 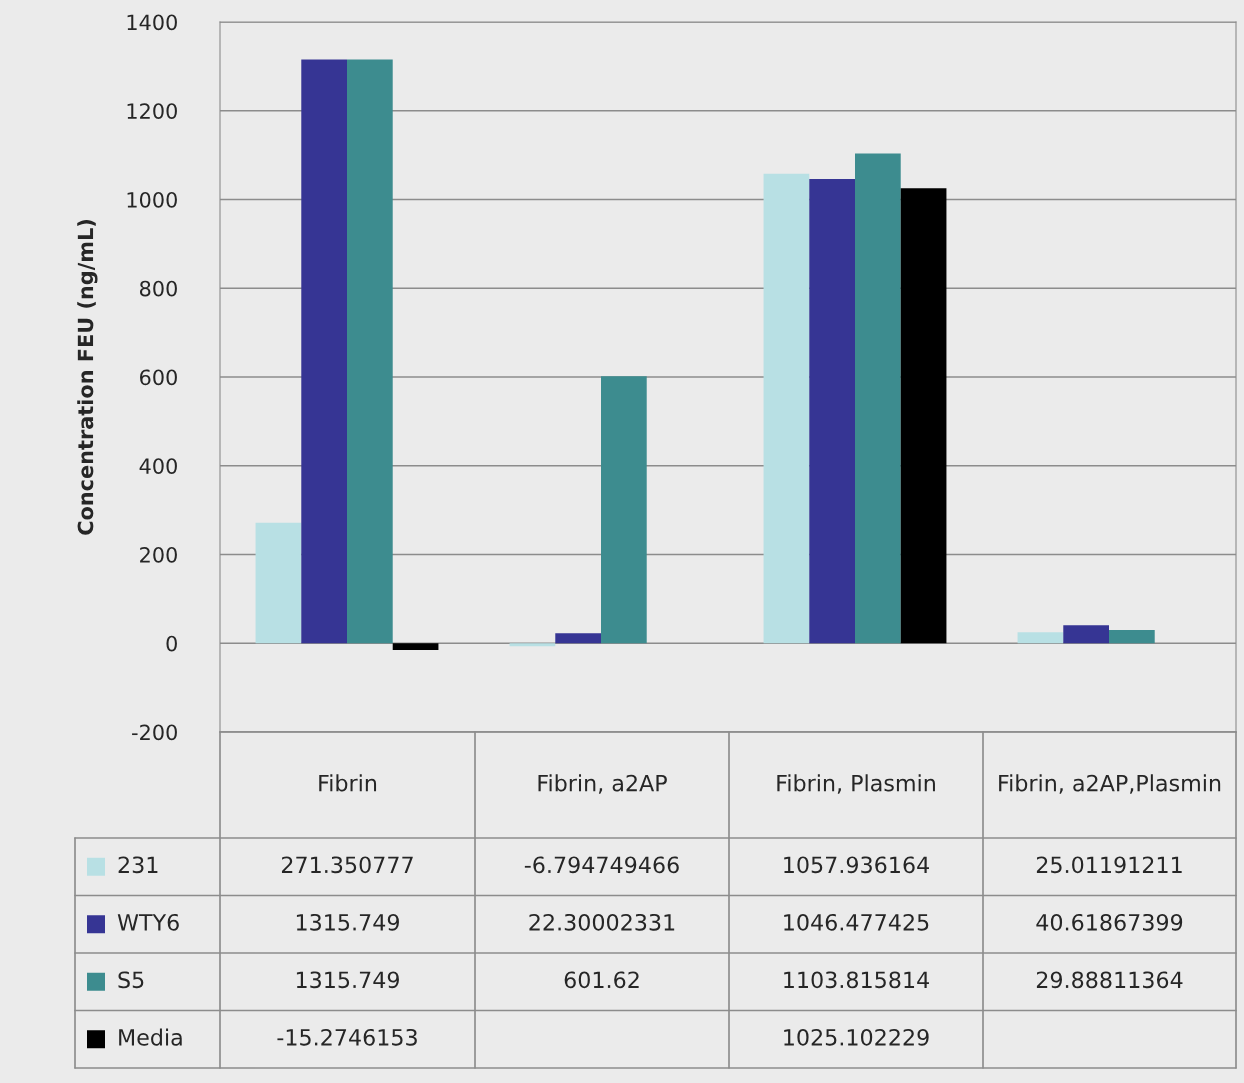 What do you see at coordinates (152, 111) in the screenshot?
I see `y-tick-label: 1200` at bounding box center [152, 111].